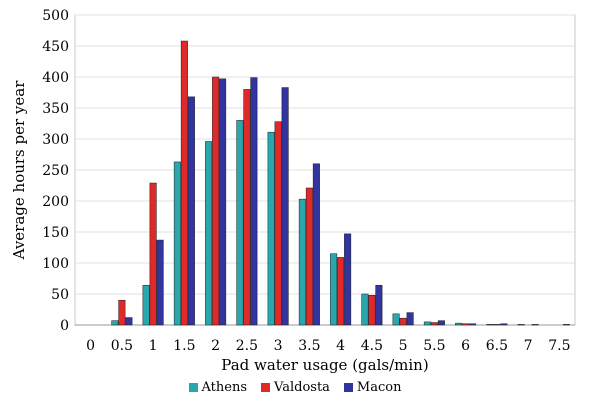  I want to click on legend: Athens Valdosta Macon, so click(295, 387).